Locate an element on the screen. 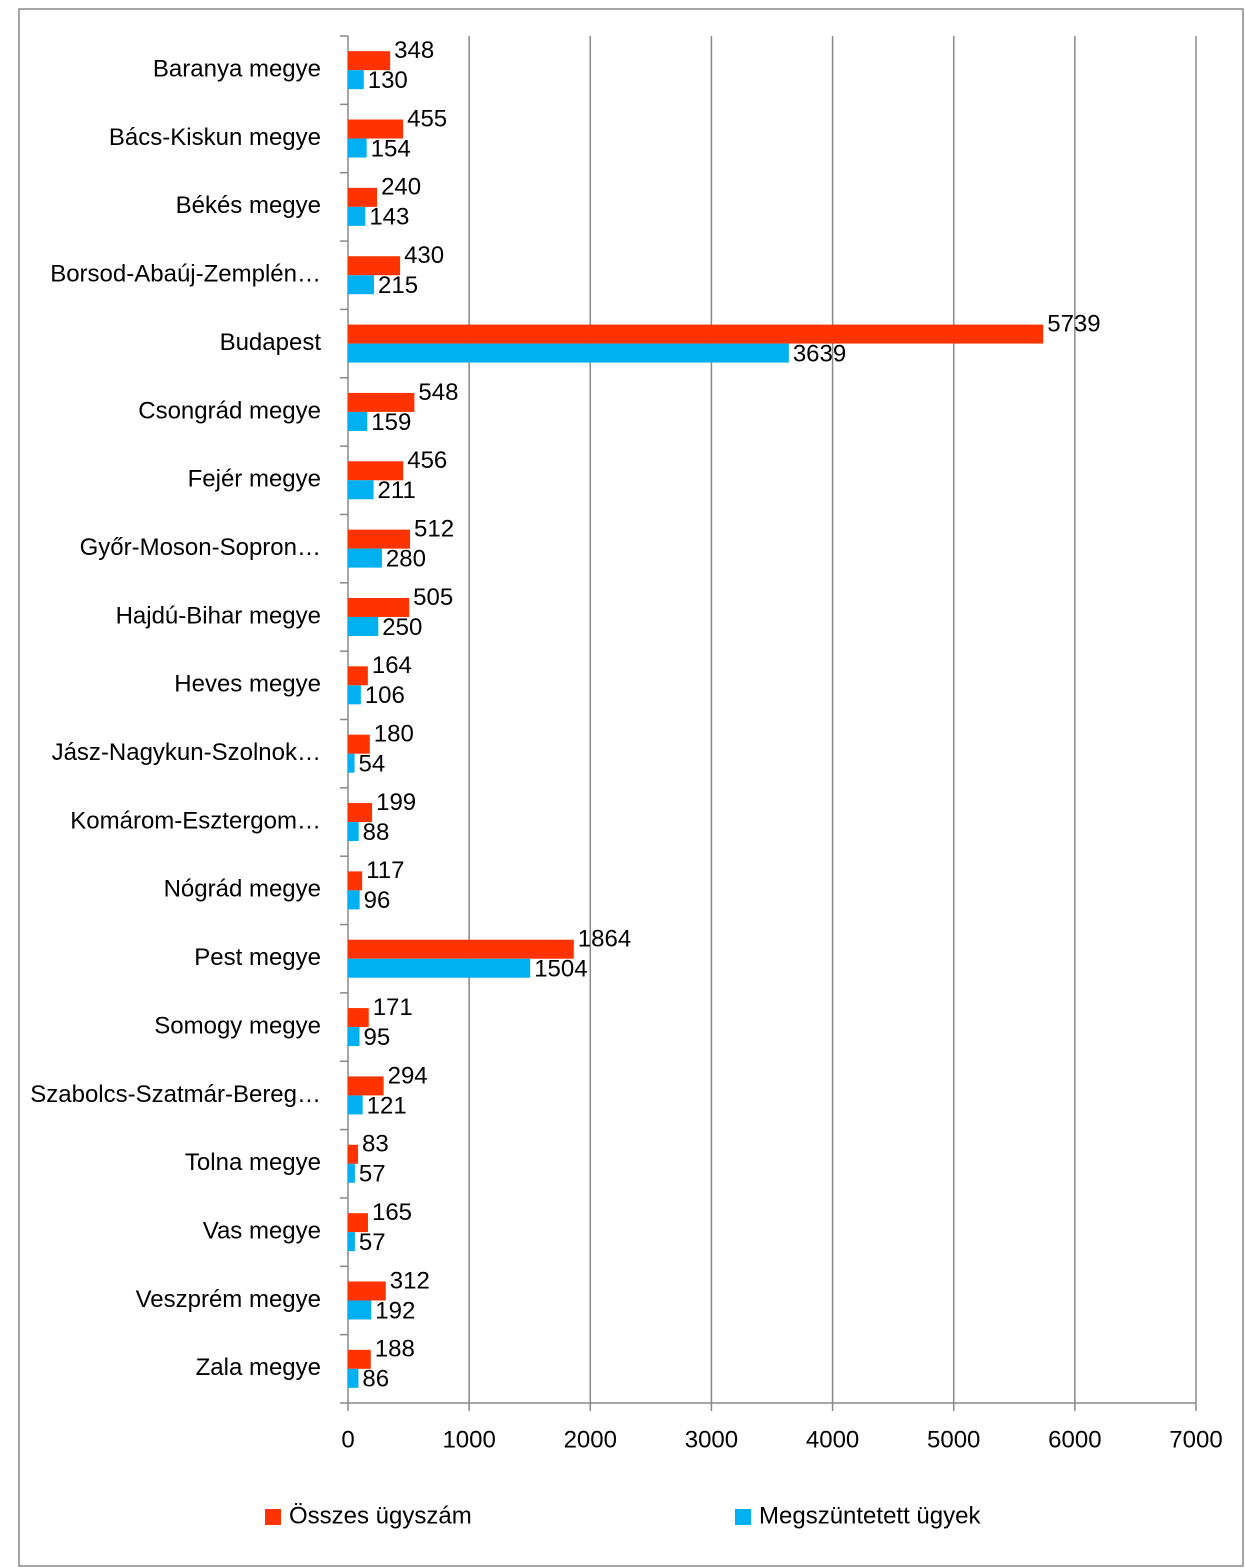 Image resolution: width=1245 pixels, height=1568 pixels. x-tick-label: 2000 is located at coordinates (590, 1439).